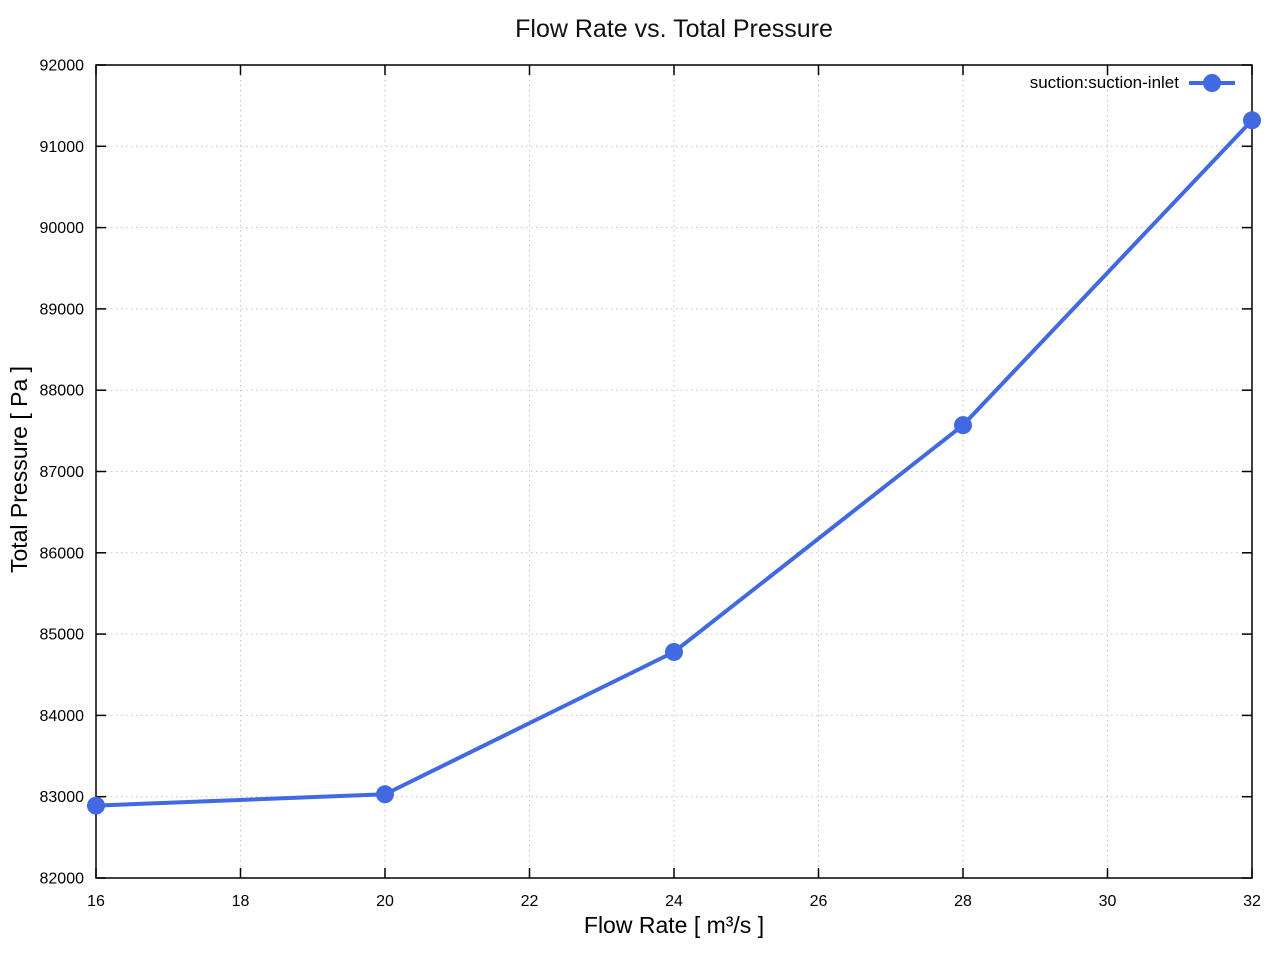  I want to click on y-tick-label: 92000, so click(62, 66).